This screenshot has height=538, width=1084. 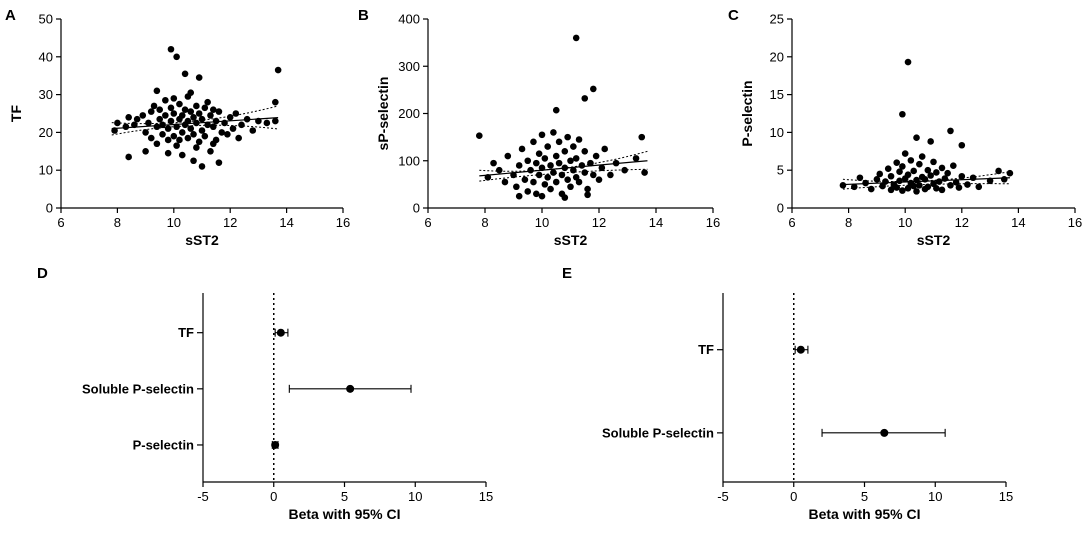 I want to click on confidence-band-c, so click(x=926, y=186).